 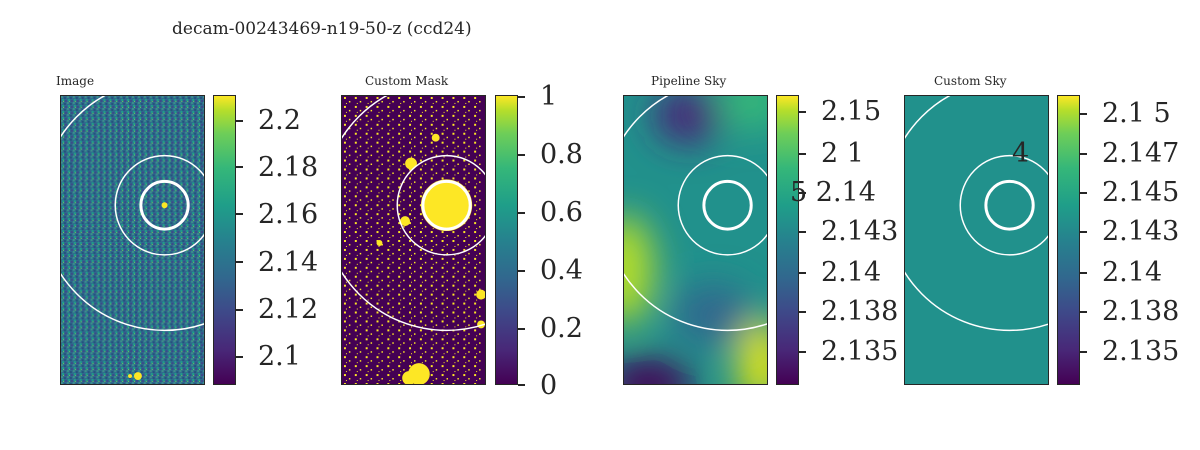 What do you see at coordinates (279, 356) in the screenshot?
I see `colorbar-tick-label: 2.1` at bounding box center [279, 356].